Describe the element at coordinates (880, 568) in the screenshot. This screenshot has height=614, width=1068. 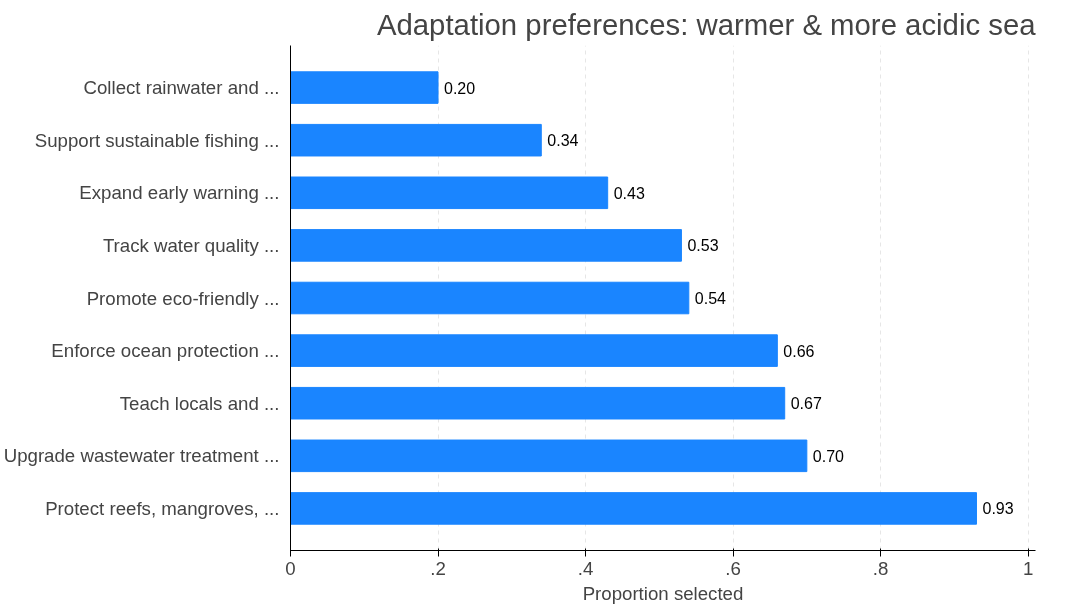
I see `x-tick-label: .8` at that location.